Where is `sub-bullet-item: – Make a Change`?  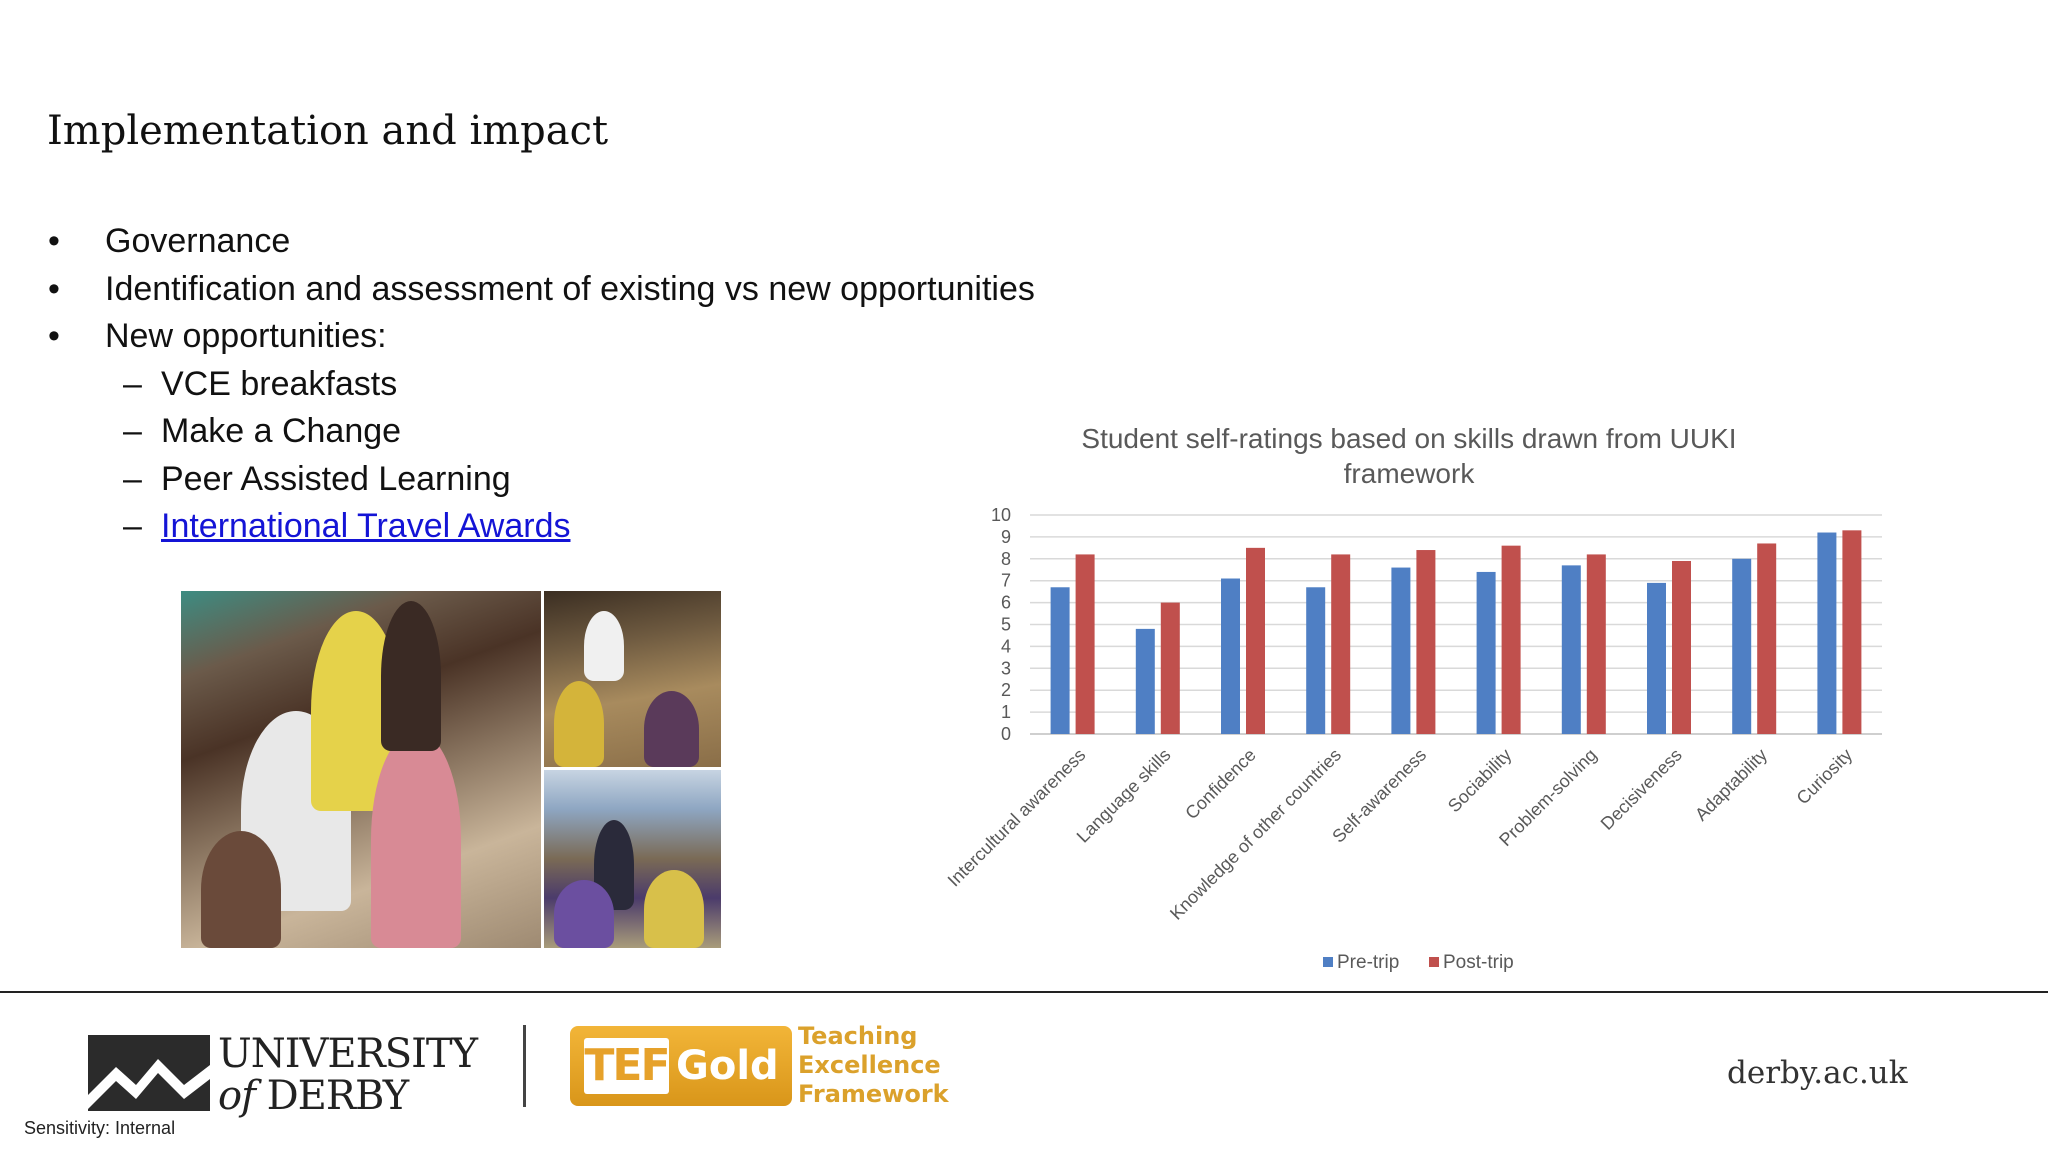
sub-bullet-item: – Make a Change is located at coordinates (541, 432).